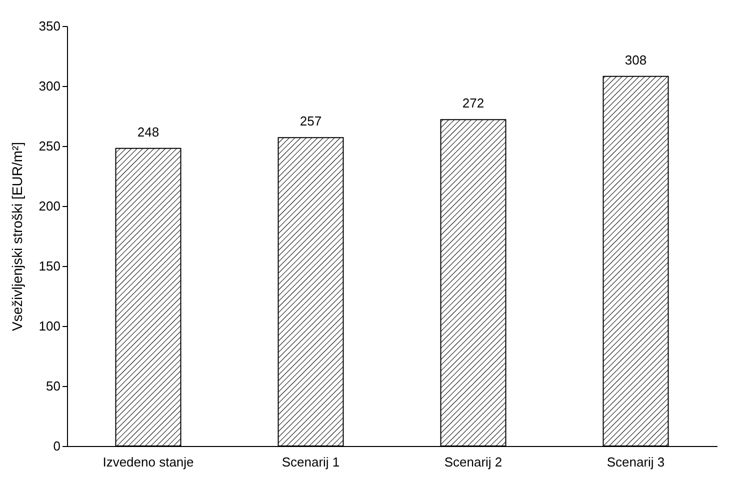  I want to click on y-tick-label: 200, so click(49, 206).